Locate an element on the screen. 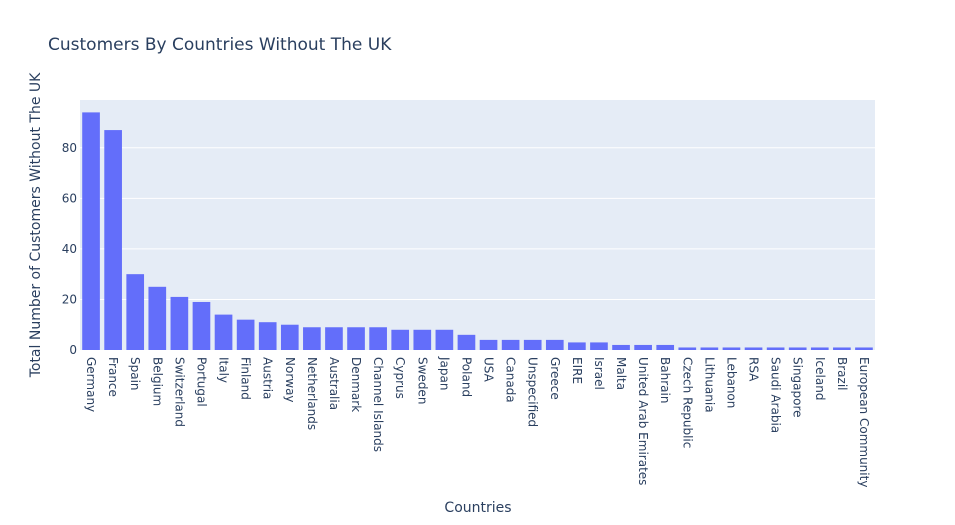 This screenshot has height=525, width=955. bar-israel is located at coordinates (599, 346).